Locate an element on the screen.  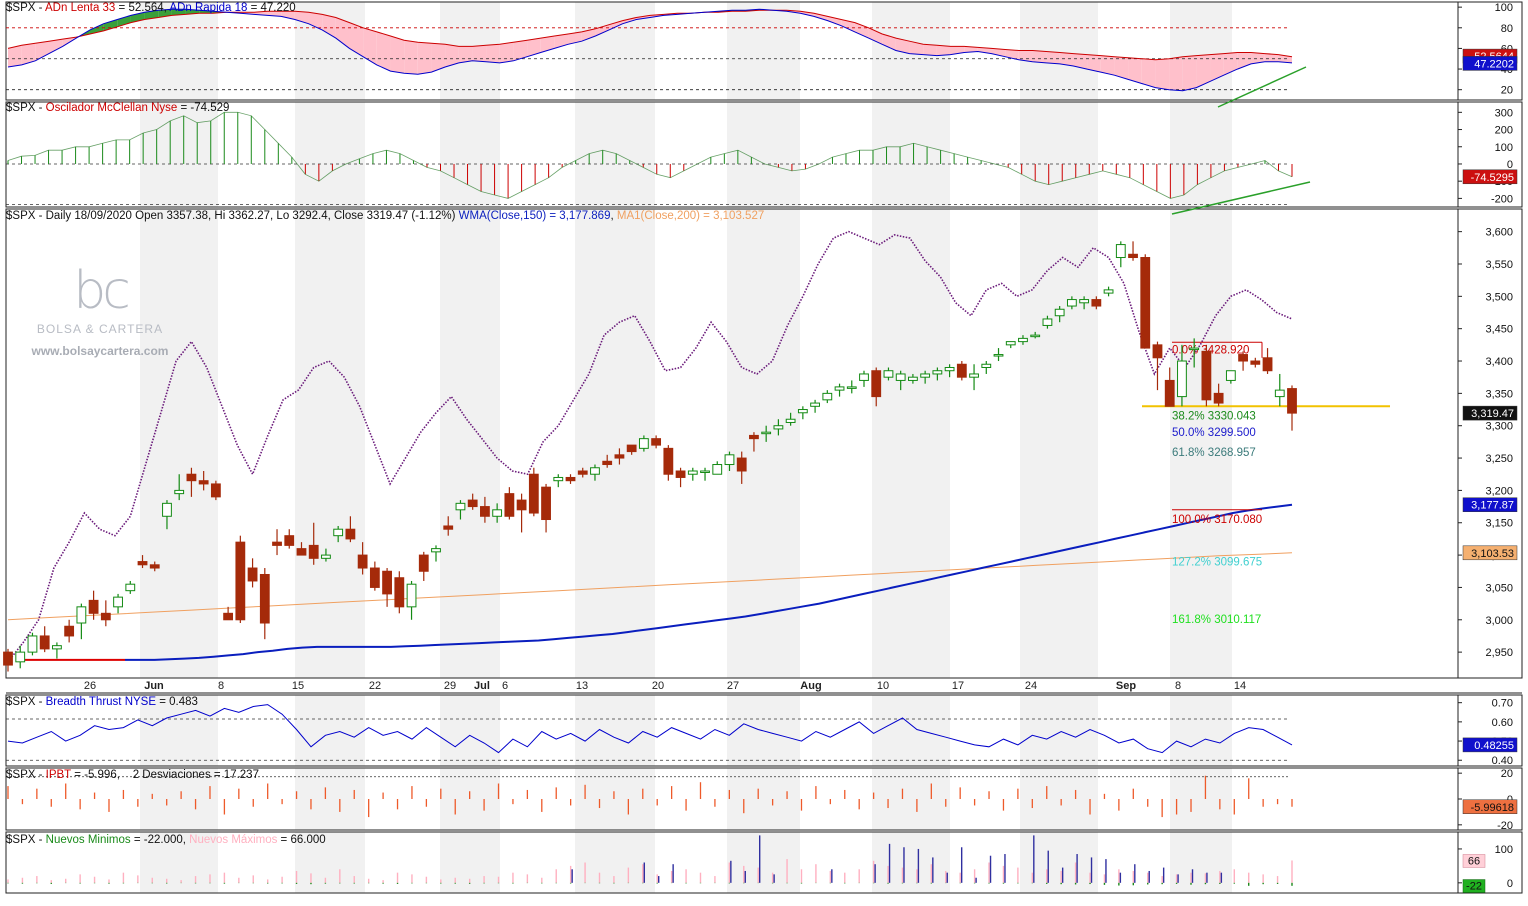
mcc-tag: -74.5295 is located at coordinates (1492, 178).